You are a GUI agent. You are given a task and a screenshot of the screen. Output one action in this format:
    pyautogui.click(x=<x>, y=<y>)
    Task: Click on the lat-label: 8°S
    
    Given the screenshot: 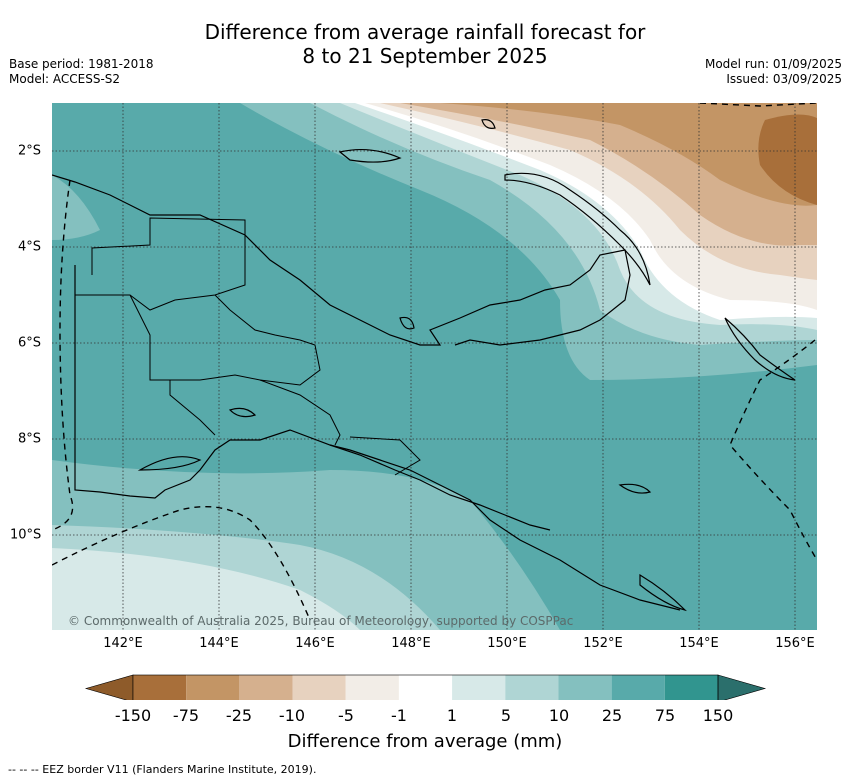 What is the action you would take?
    pyautogui.click(x=30, y=439)
    